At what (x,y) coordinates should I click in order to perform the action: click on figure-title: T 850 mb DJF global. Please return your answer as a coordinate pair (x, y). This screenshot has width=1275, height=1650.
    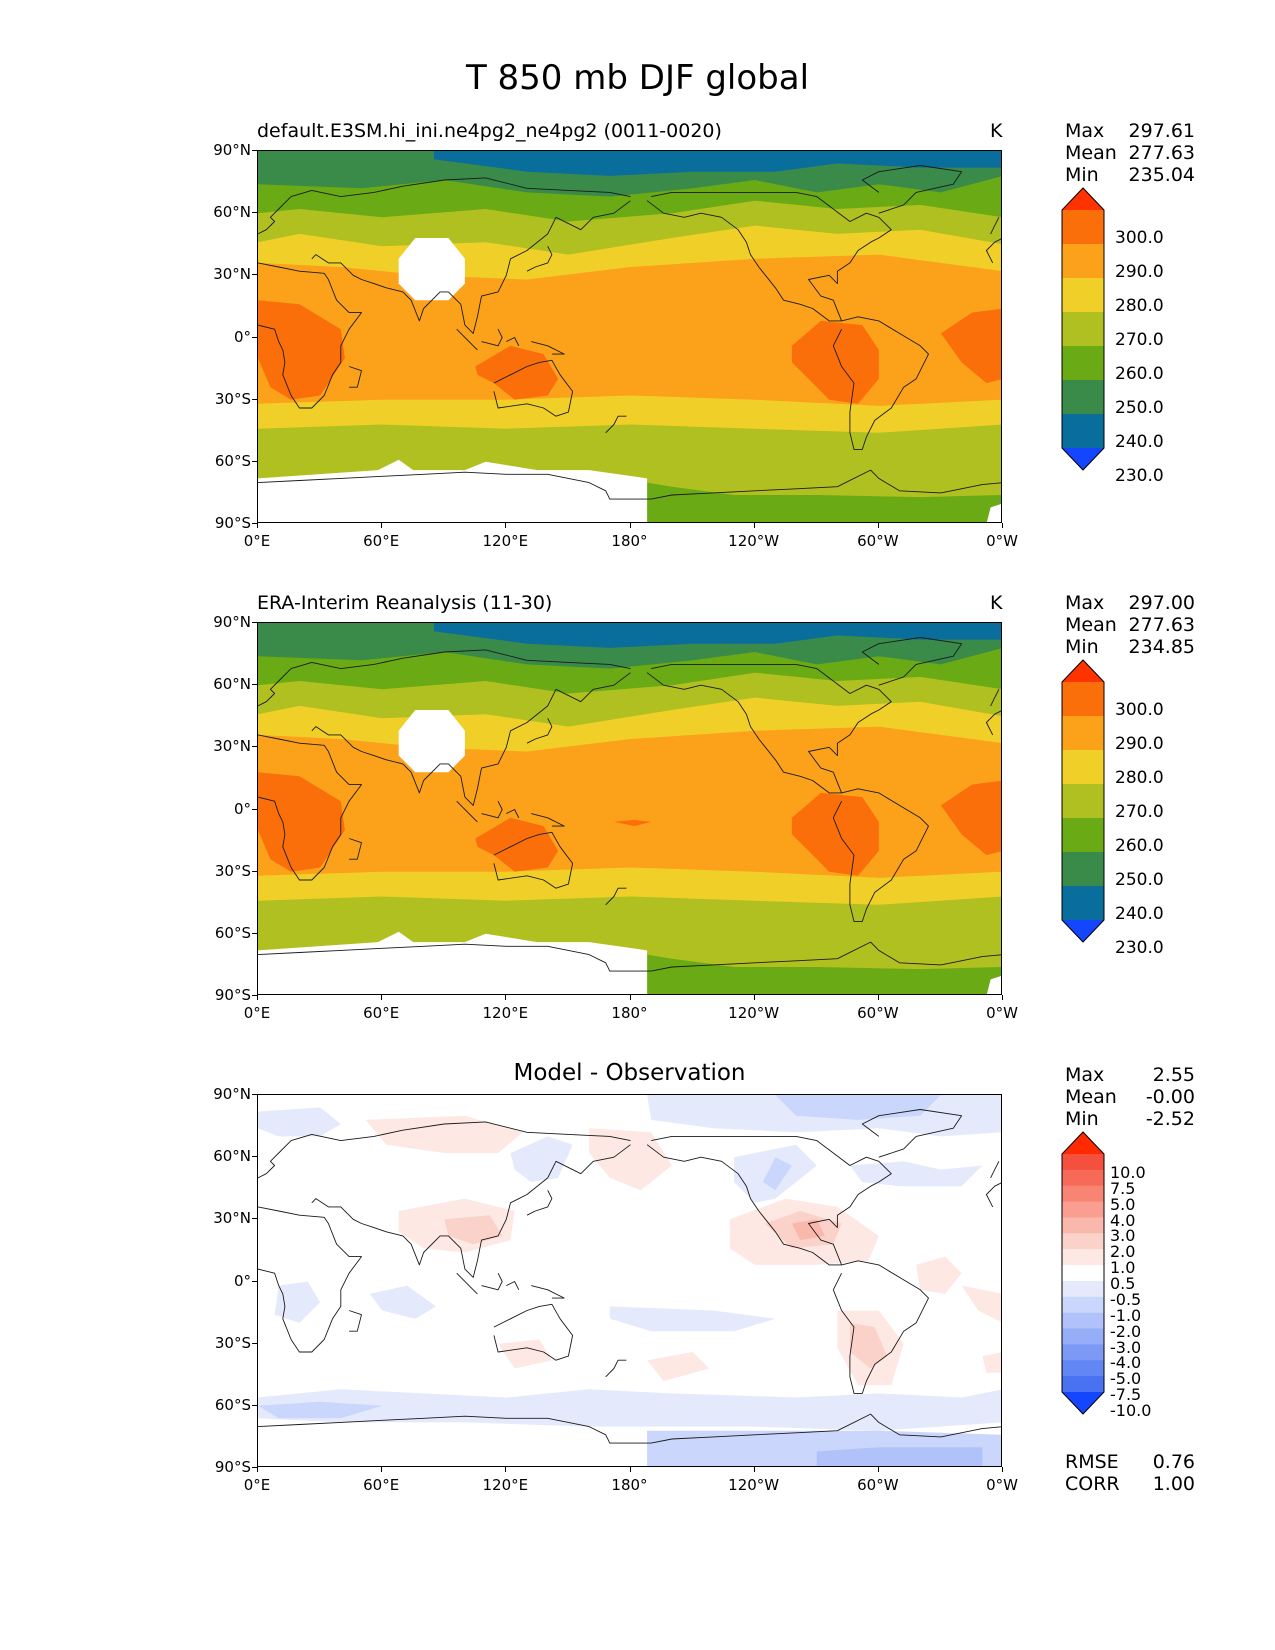
    Looking at the image, I should click on (637, 78).